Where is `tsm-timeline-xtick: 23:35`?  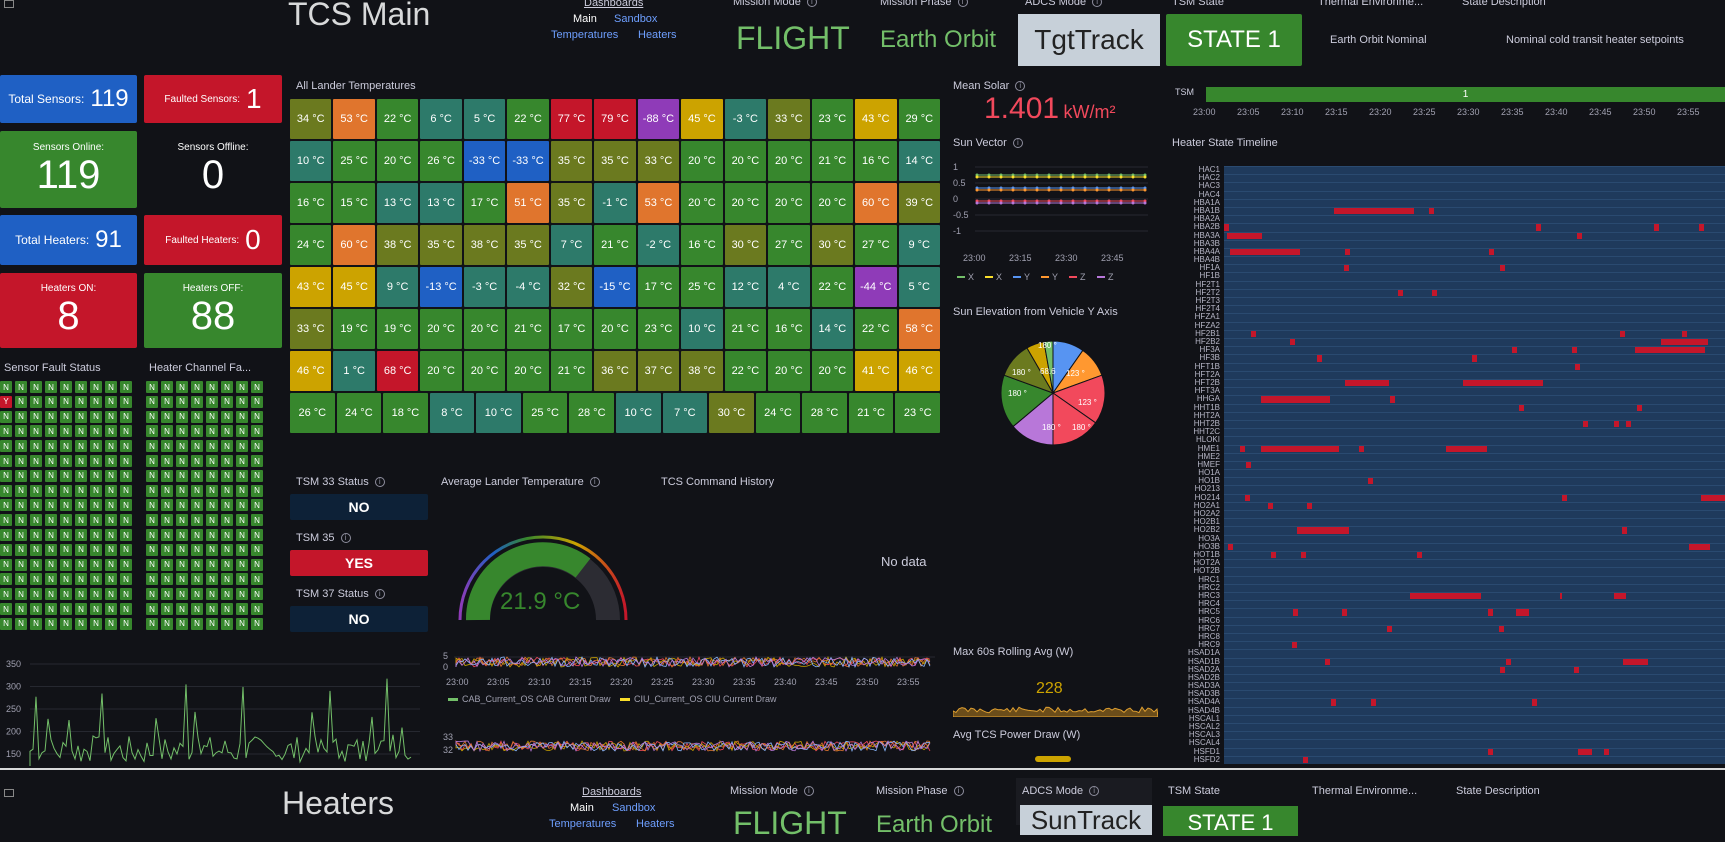
tsm-timeline-xtick: 23:35 is located at coordinates (1512, 112).